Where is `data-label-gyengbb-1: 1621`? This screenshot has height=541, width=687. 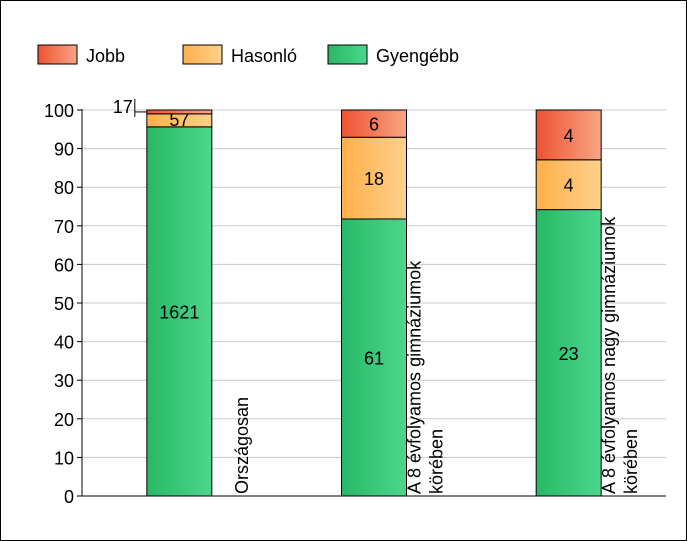 data-label-gyengbb-1: 1621 is located at coordinates (179, 312).